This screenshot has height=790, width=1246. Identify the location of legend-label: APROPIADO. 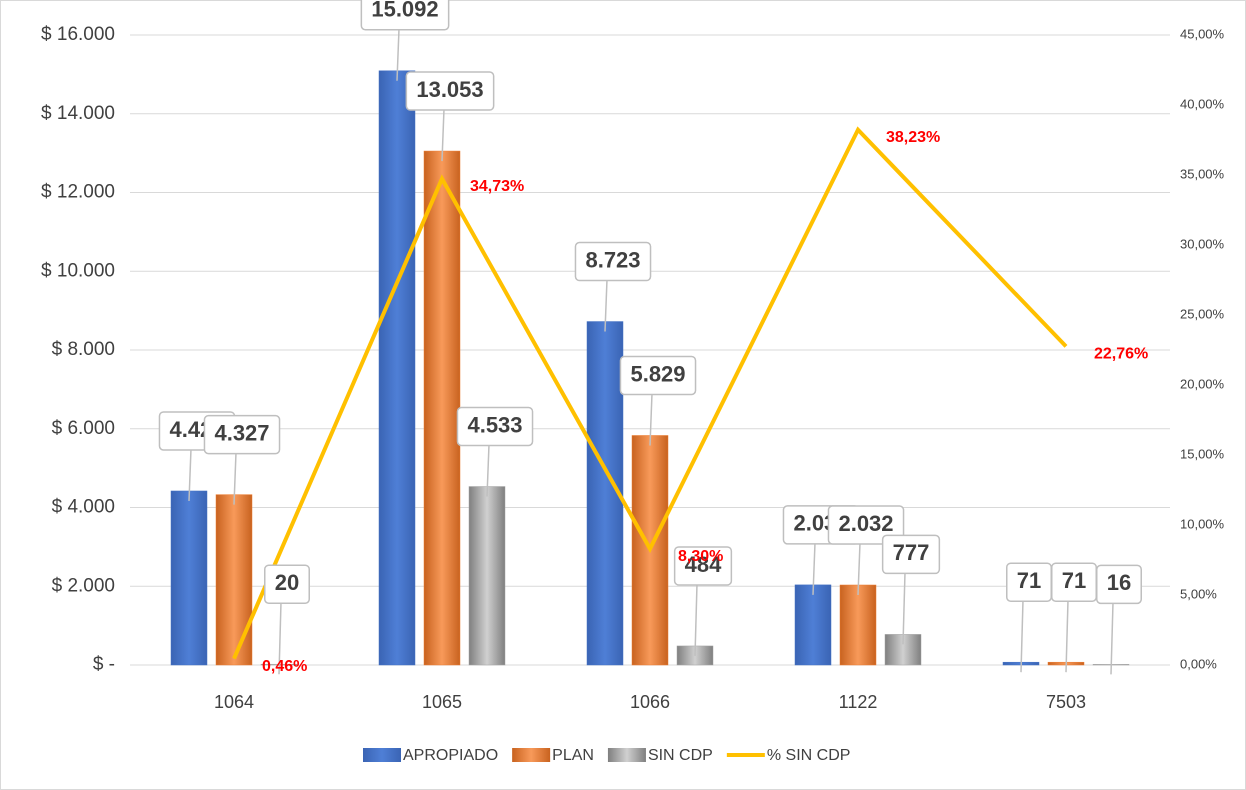
(450, 755).